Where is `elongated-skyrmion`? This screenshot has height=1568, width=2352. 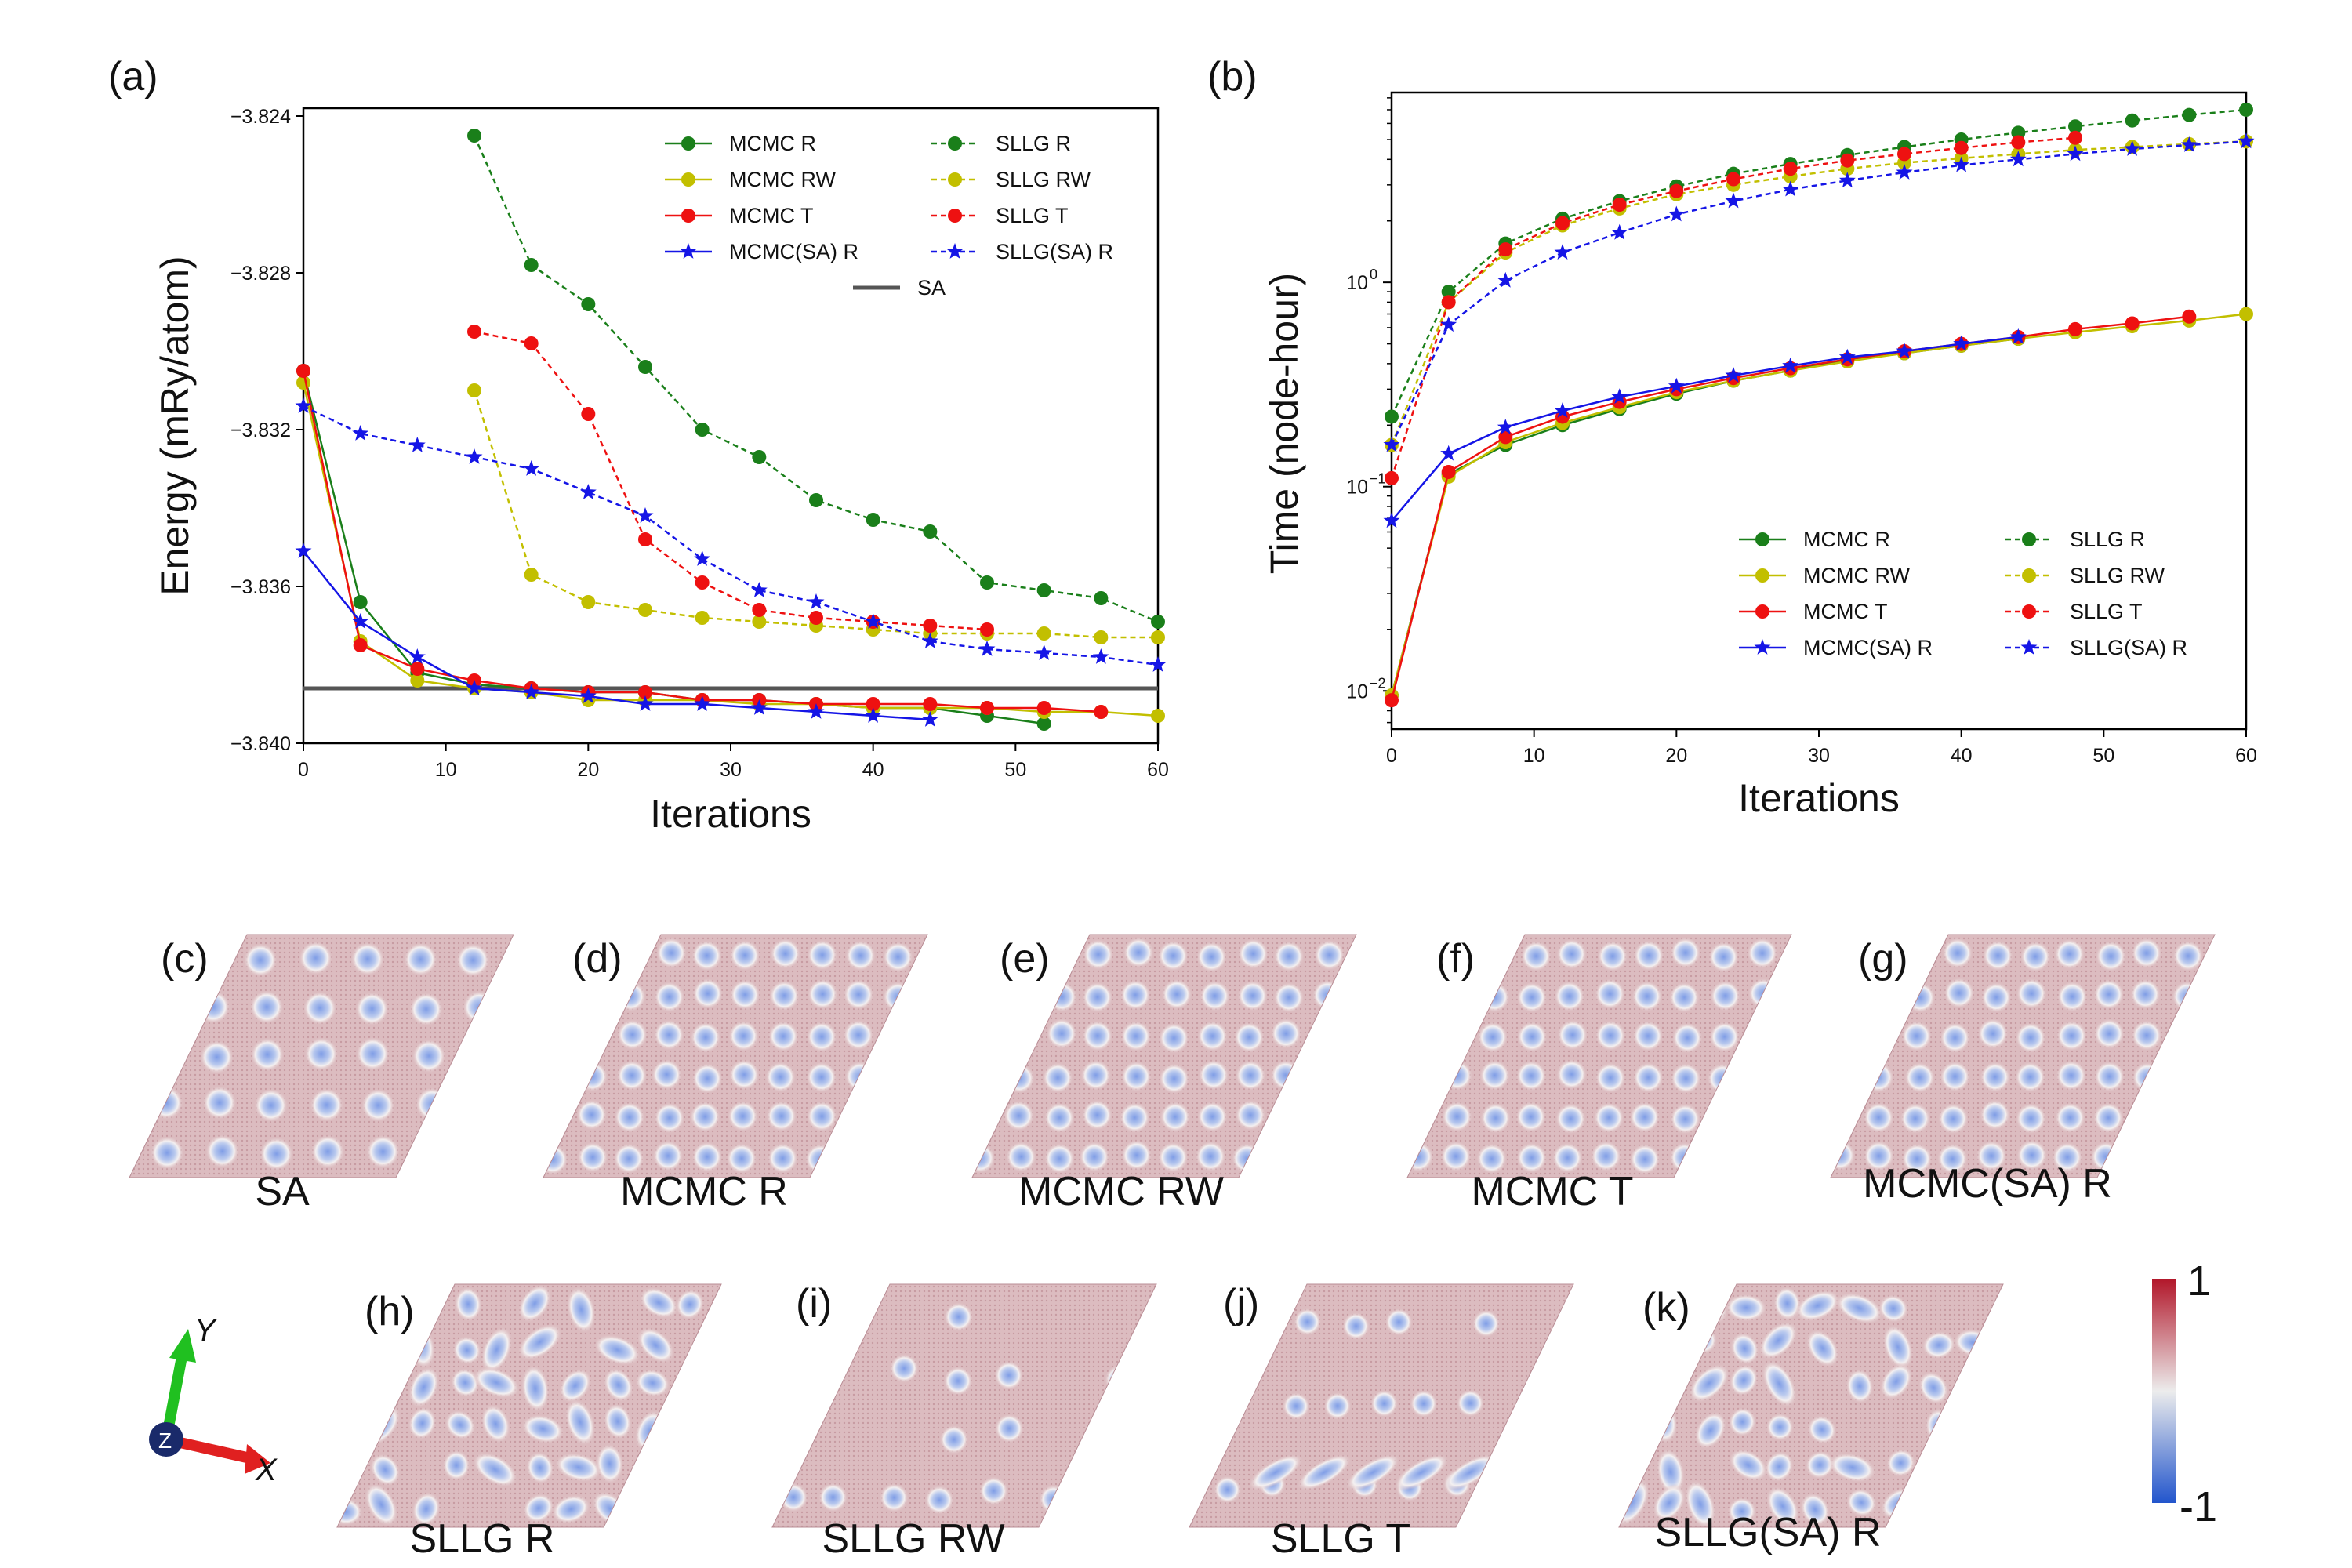
elongated-skyrmion is located at coordinates (1470, 1472).